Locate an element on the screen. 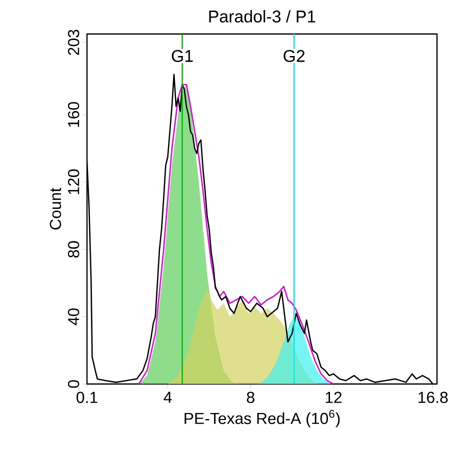 The height and width of the screenshot is (468, 465). ref-line-label: G2 is located at coordinates (294, 56).